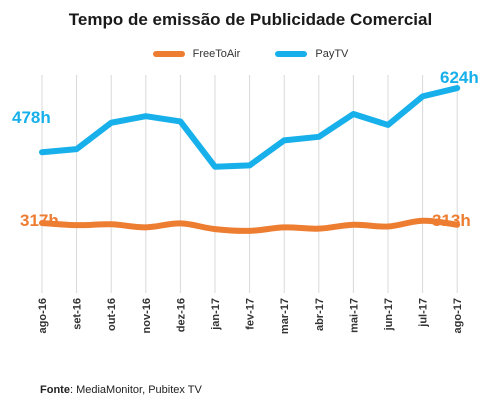  I want to click on x-tick-label-jan-17: jan-17, so click(216, 314).